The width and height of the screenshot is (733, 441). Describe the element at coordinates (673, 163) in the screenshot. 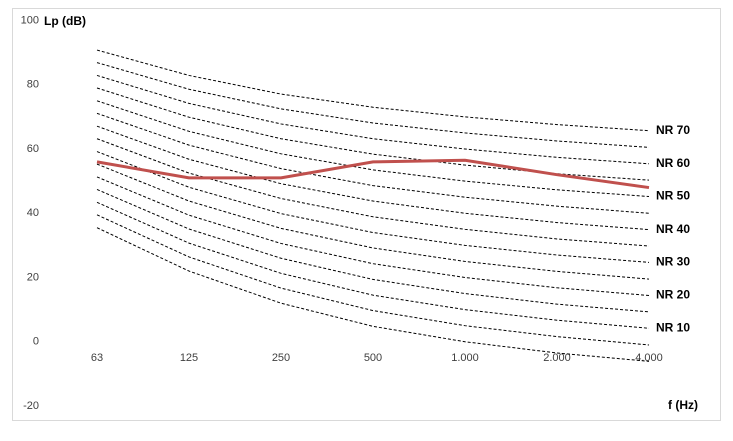

I see `curve-label: NR 60` at that location.